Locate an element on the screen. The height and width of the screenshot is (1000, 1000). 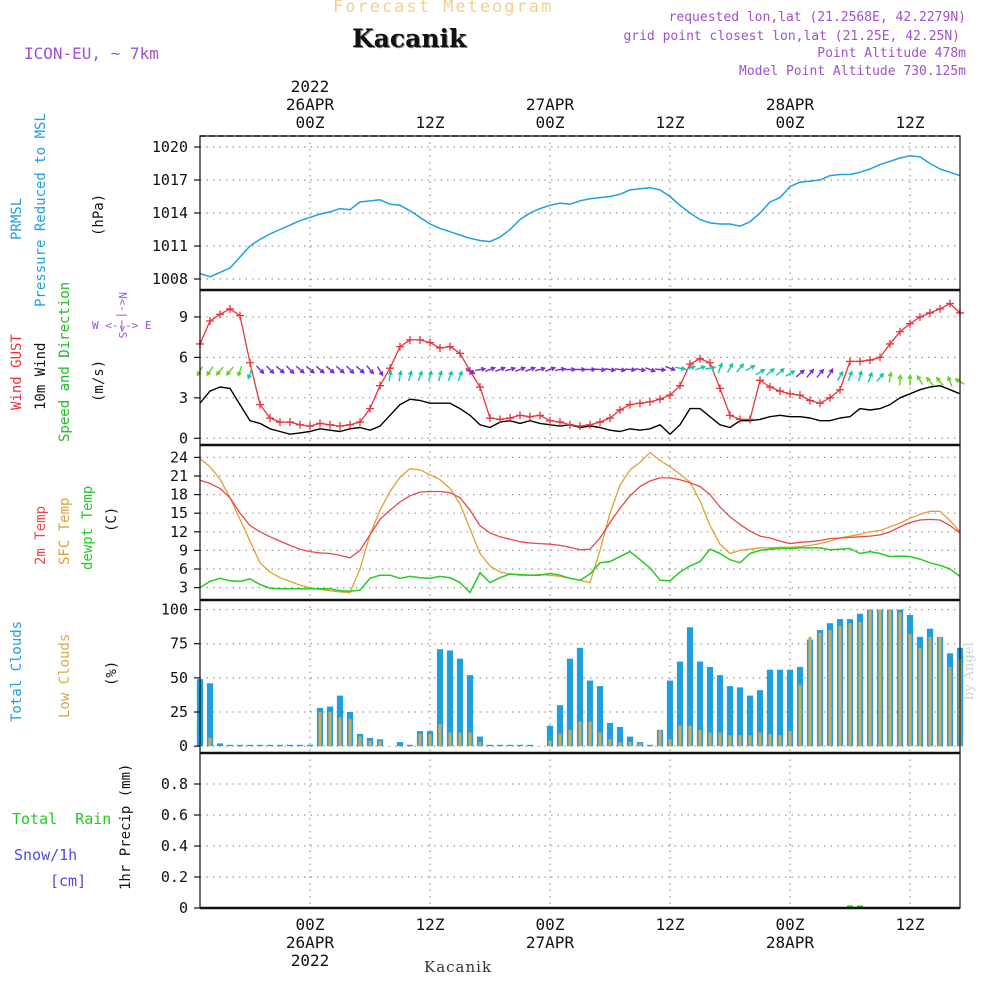
y-tick-label: 15 is located at coordinates (179, 513).